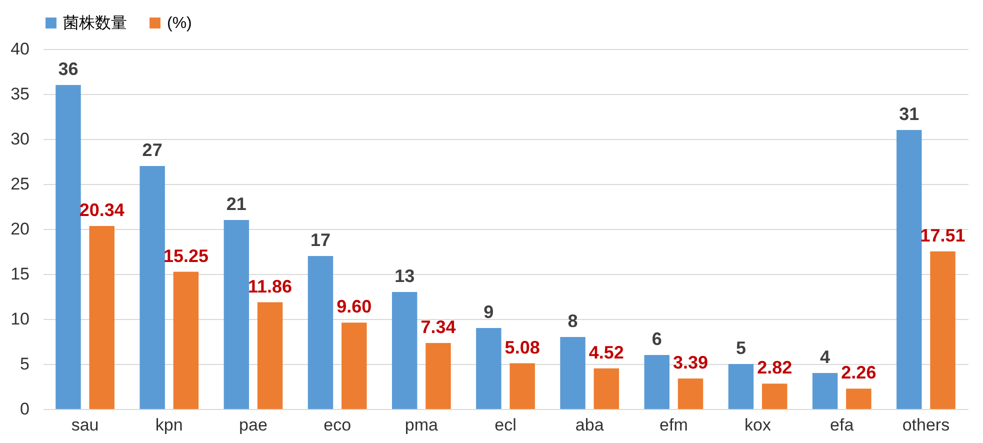  I want to click on data-label: 31, so click(909, 114).